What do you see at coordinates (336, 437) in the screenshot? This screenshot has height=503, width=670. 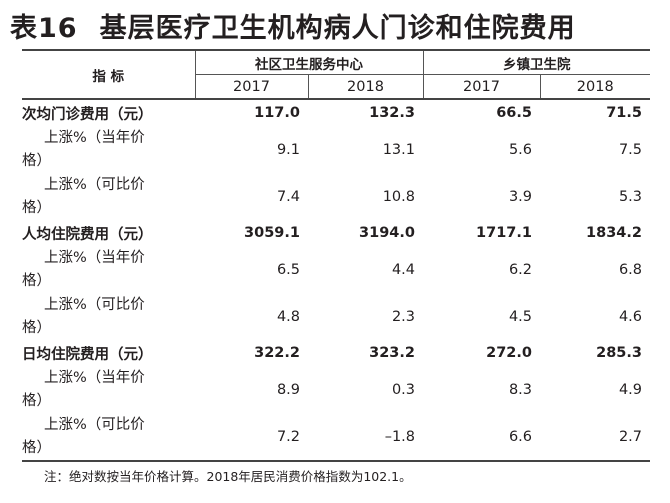 I see `table-row: 上涨%（可比价格） 7.2 –1.8 6.6 2.7` at bounding box center [336, 437].